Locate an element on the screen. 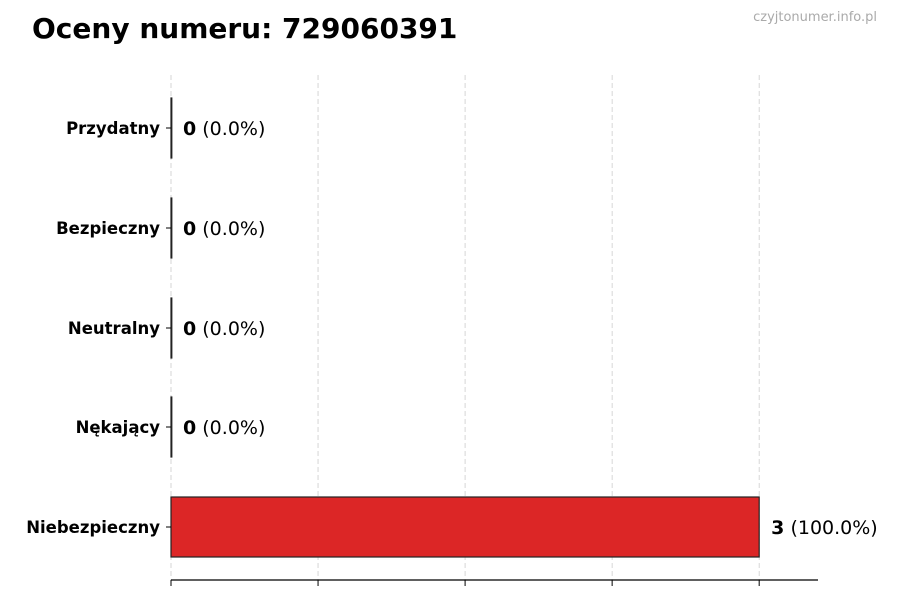  chart-title: Oceny numeru: 729060391 is located at coordinates (245, 28).